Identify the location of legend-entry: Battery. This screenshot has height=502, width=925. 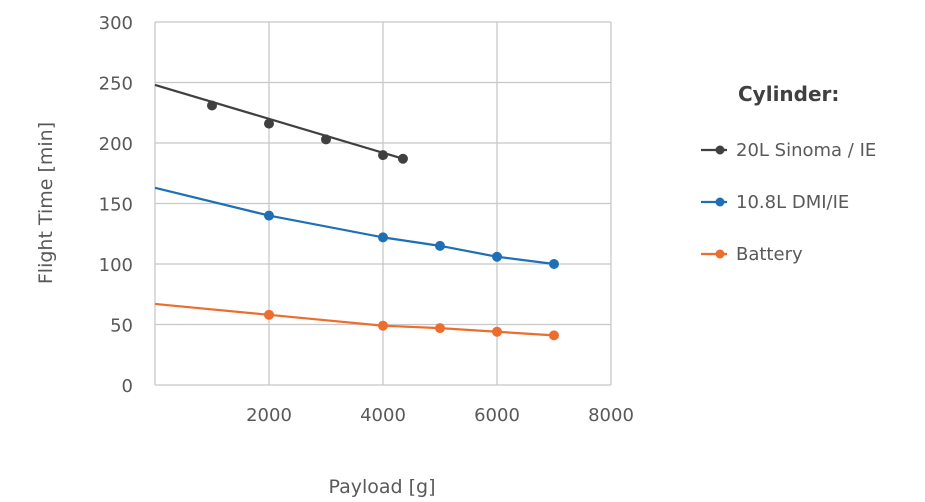
(788, 254).